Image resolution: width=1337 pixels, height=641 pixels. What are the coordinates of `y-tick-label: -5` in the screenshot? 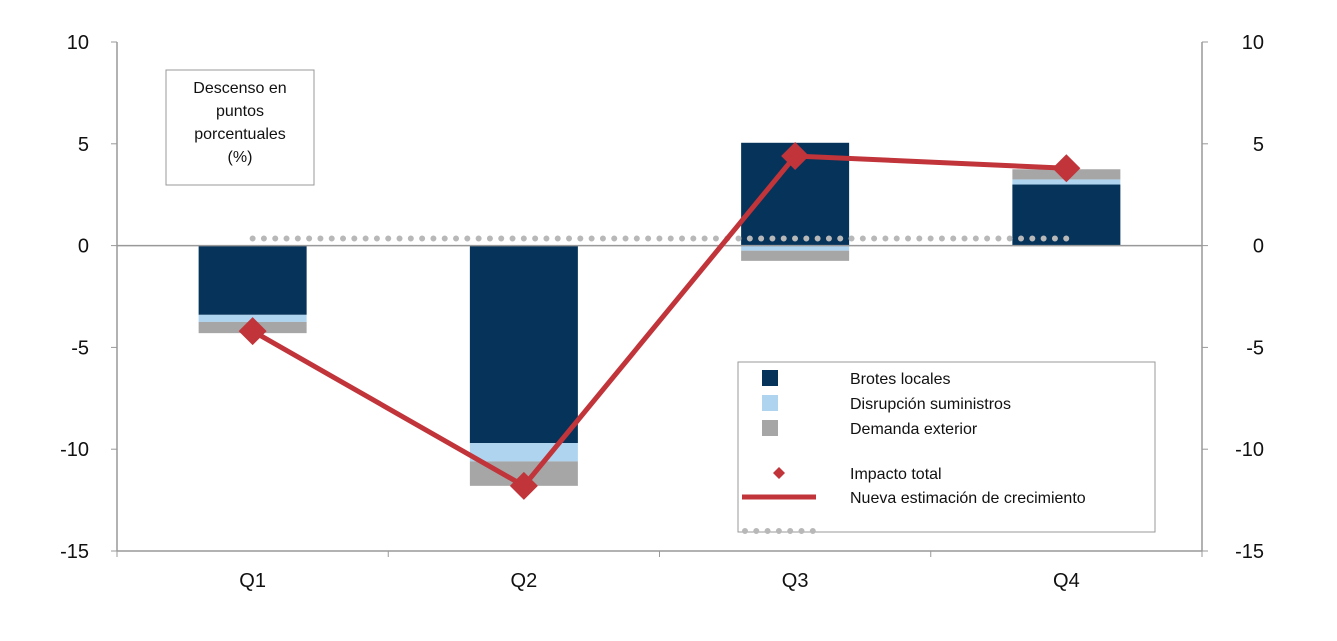 It's located at (80, 348).